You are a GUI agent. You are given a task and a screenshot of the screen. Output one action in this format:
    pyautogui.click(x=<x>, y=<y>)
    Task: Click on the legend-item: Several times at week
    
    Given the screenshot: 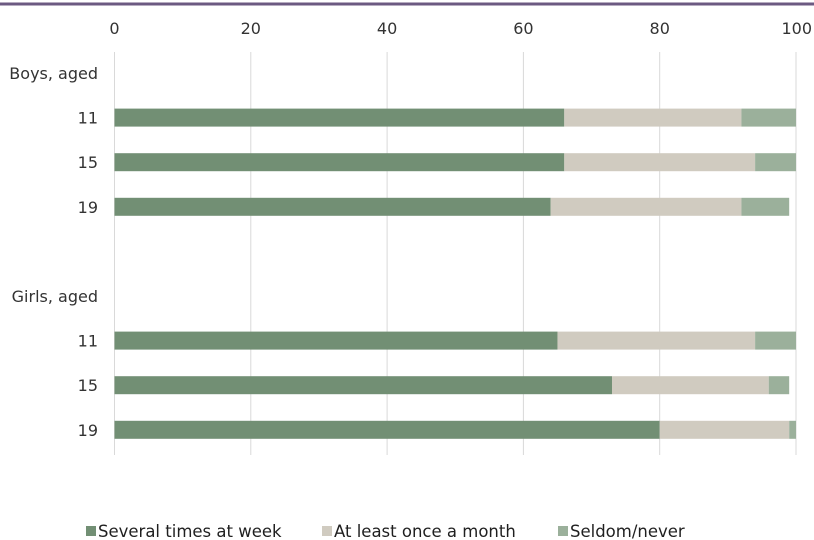 What is the action you would take?
    pyautogui.click(x=184, y=531)
    